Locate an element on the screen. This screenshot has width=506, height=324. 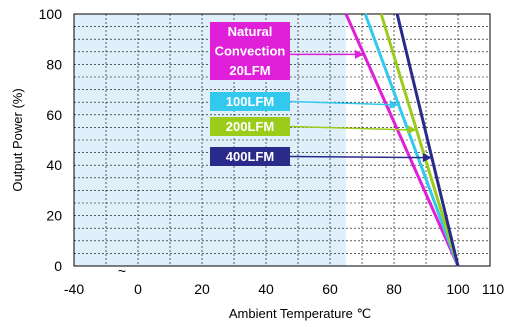
legend-label-2-1: 100LFM is located at coordinates (250, 101).